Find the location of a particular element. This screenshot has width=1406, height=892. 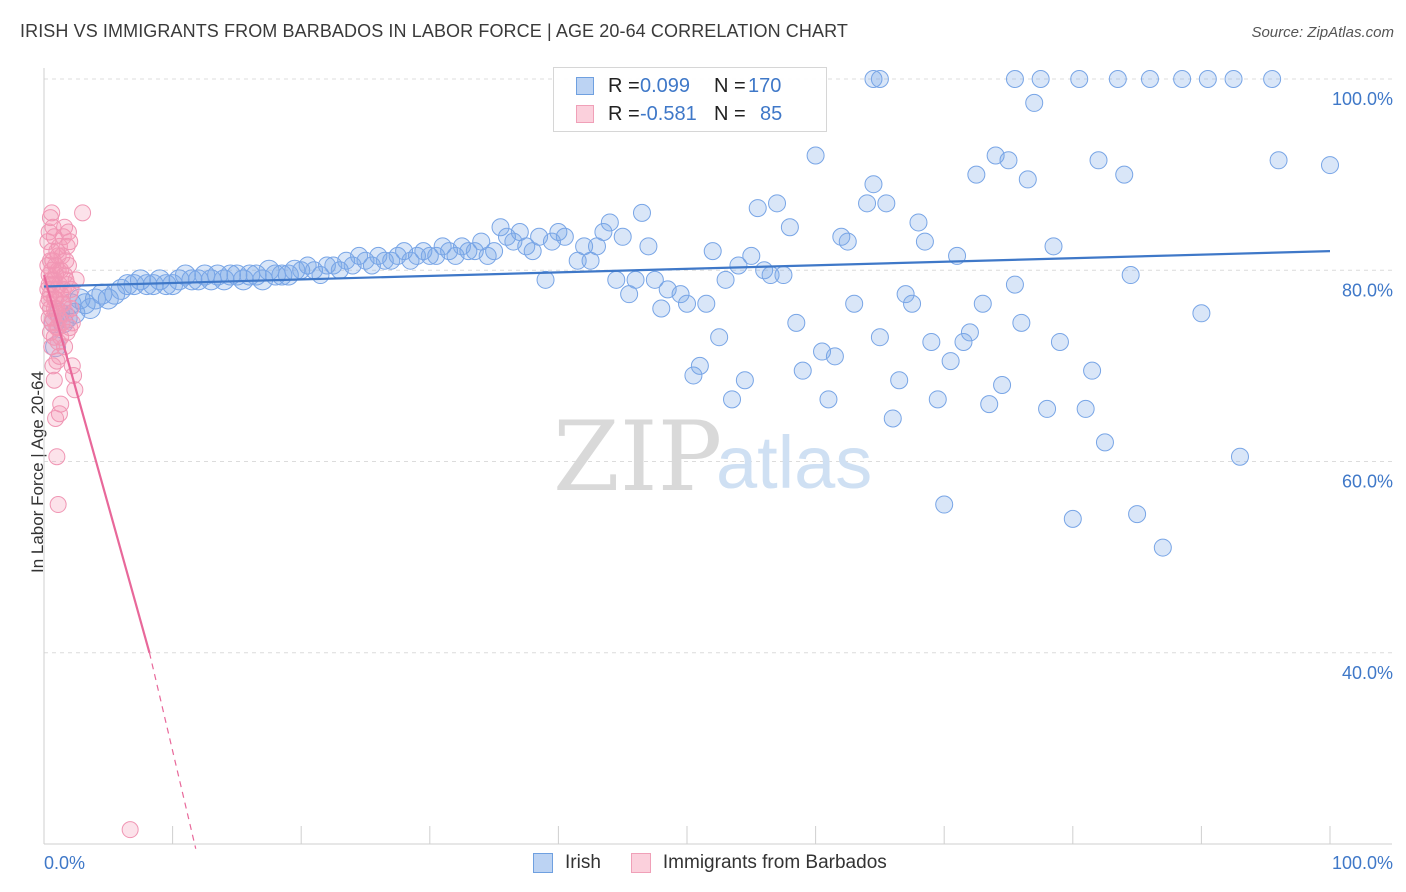

legend-item-barbados: Immigrants from Barbados is located at coordinates (758, 863).